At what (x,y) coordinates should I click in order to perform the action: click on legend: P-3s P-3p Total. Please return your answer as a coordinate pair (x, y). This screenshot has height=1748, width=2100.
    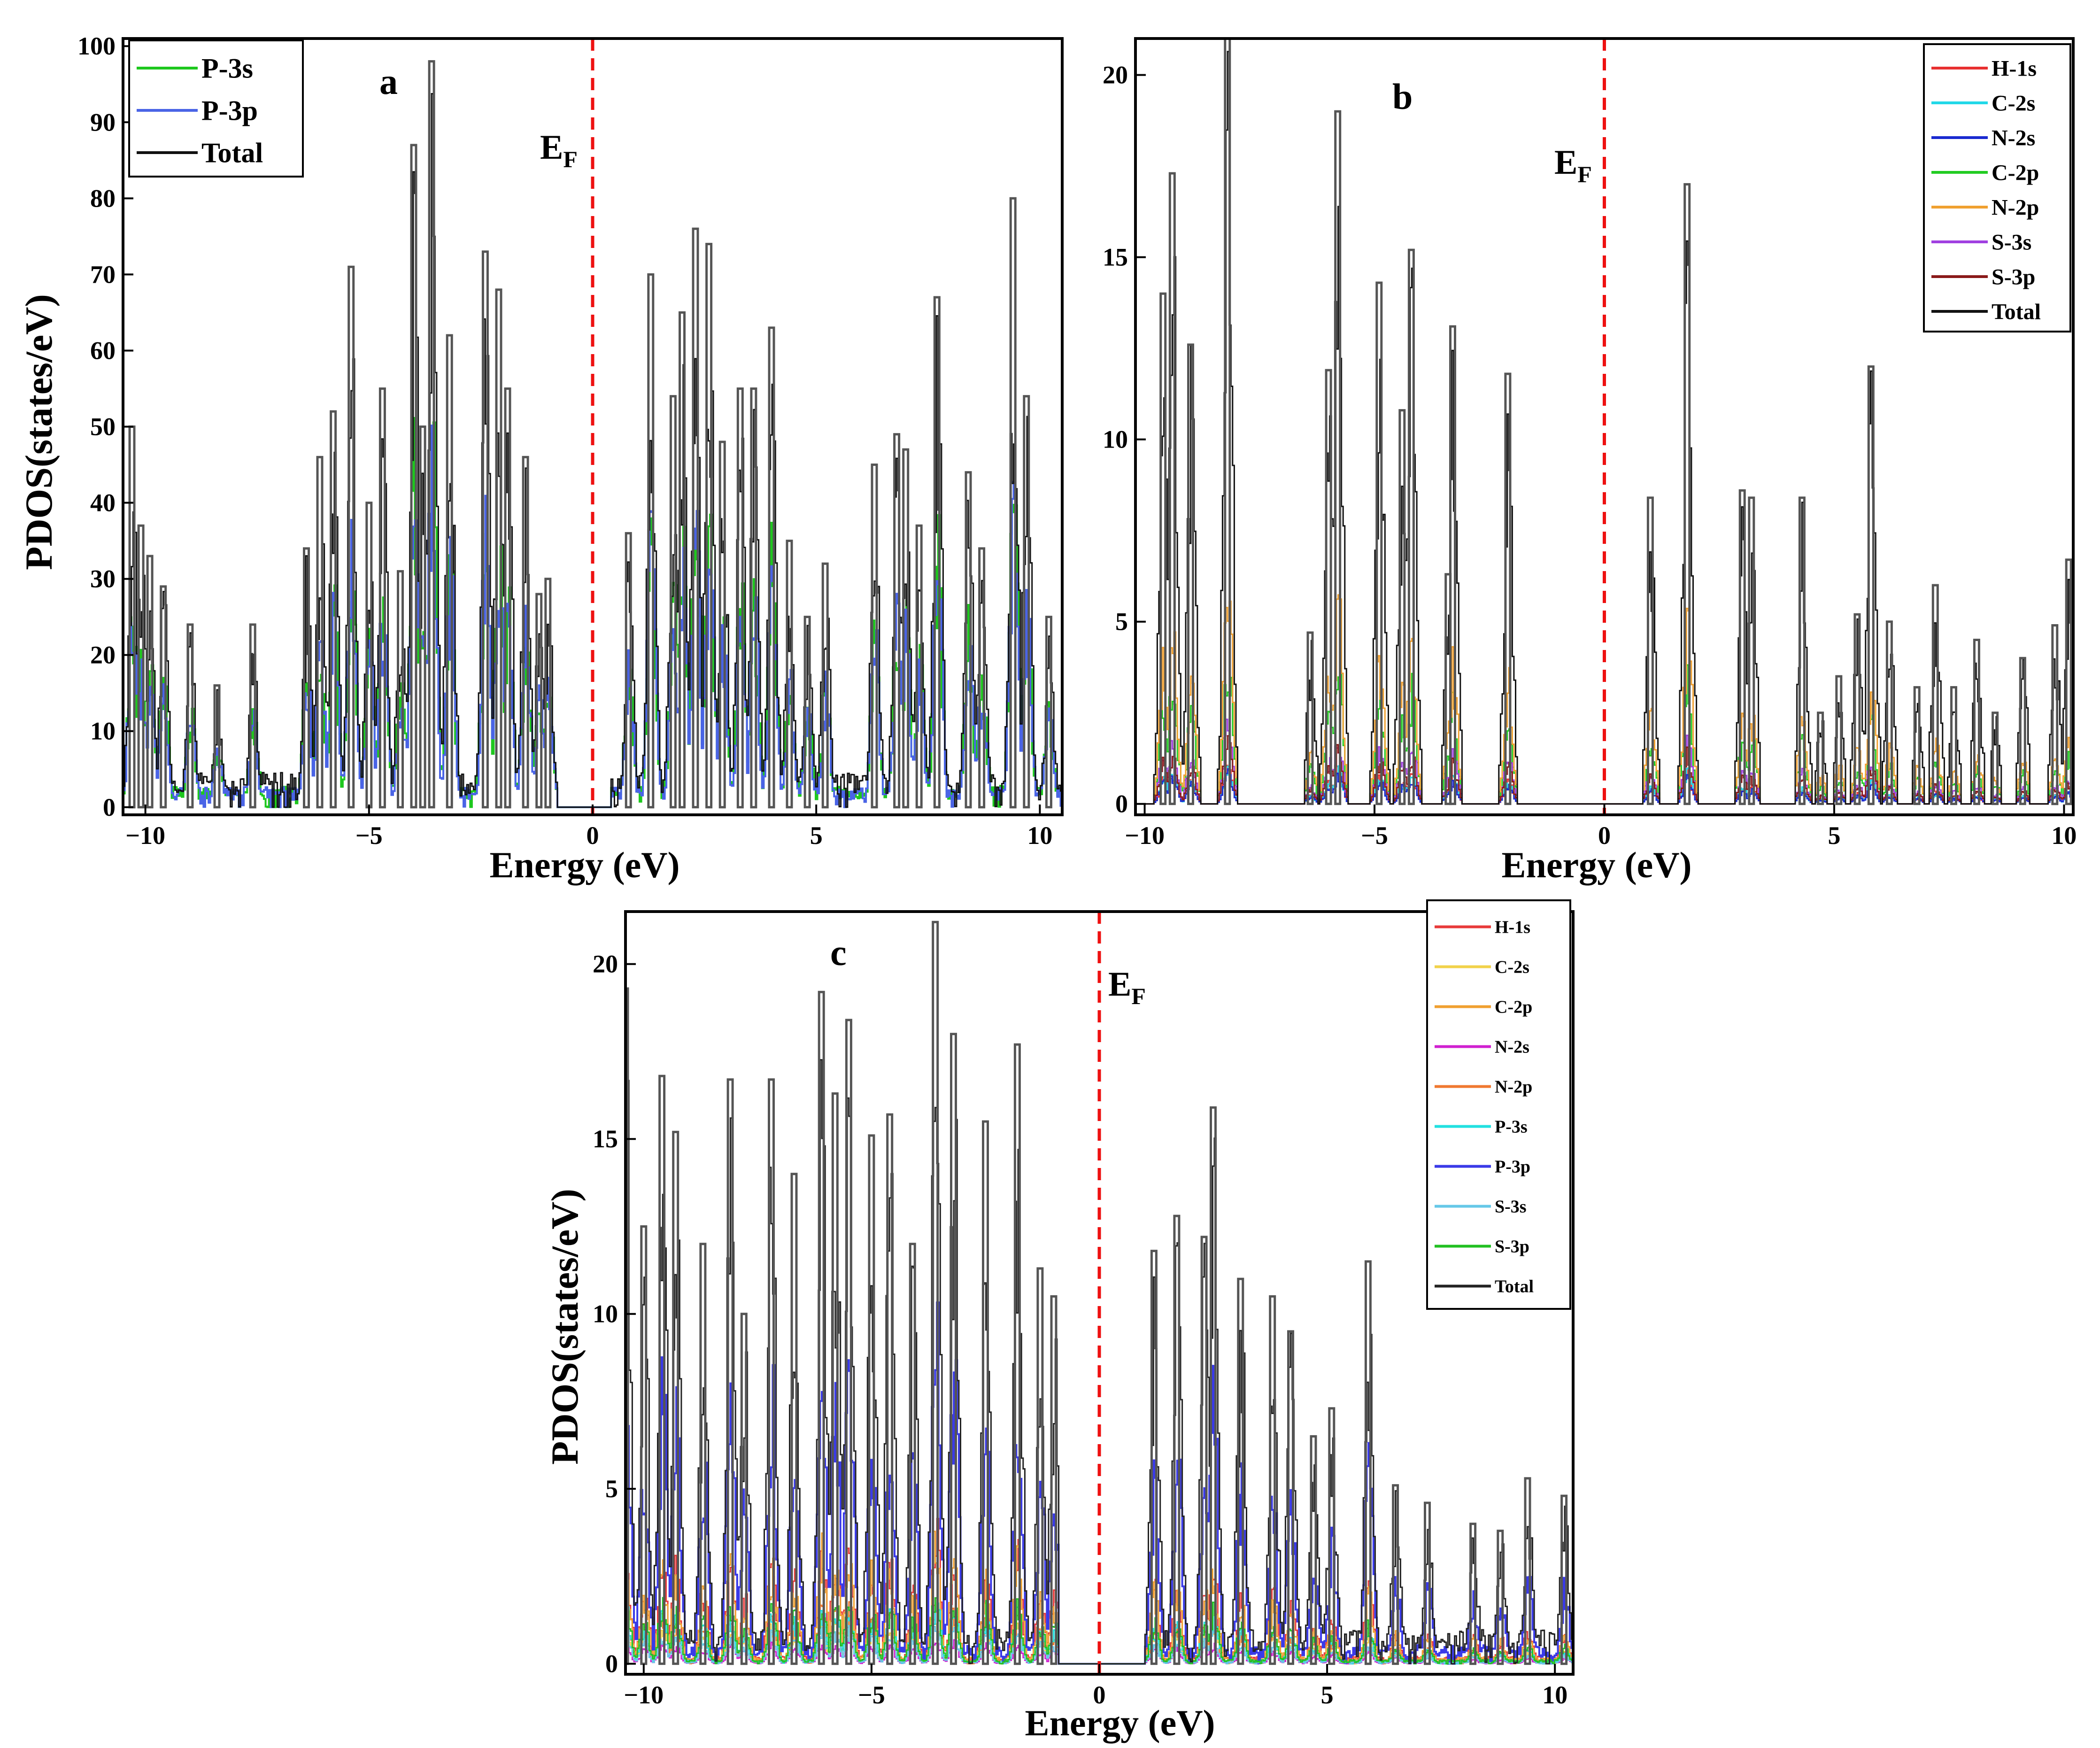
    Looking at the image, I should click on (216, 108).